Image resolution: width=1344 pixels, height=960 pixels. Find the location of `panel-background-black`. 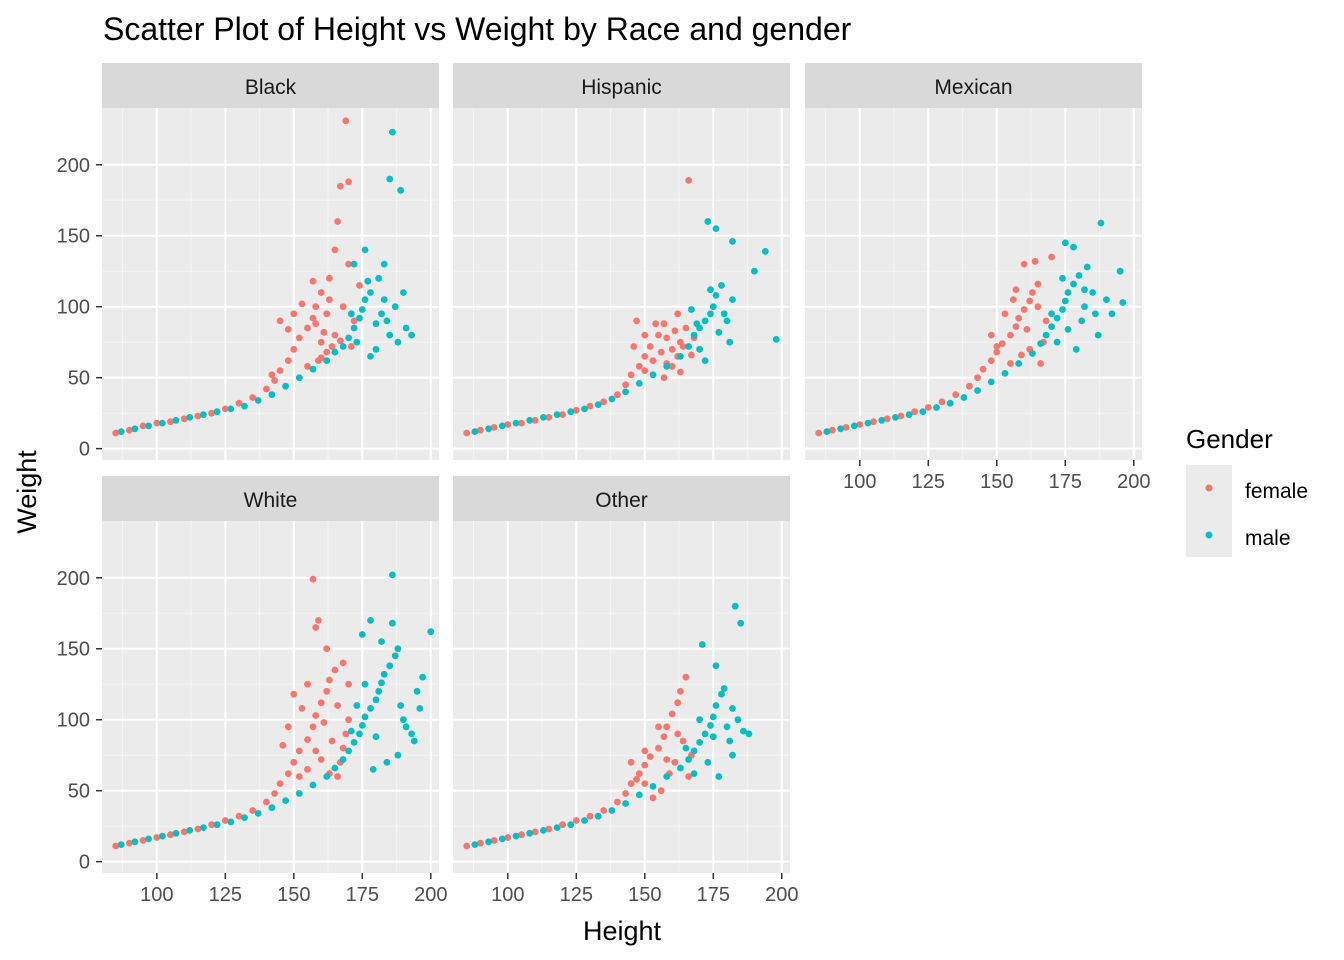

panel-background-black is located at coordinates (270, 284).